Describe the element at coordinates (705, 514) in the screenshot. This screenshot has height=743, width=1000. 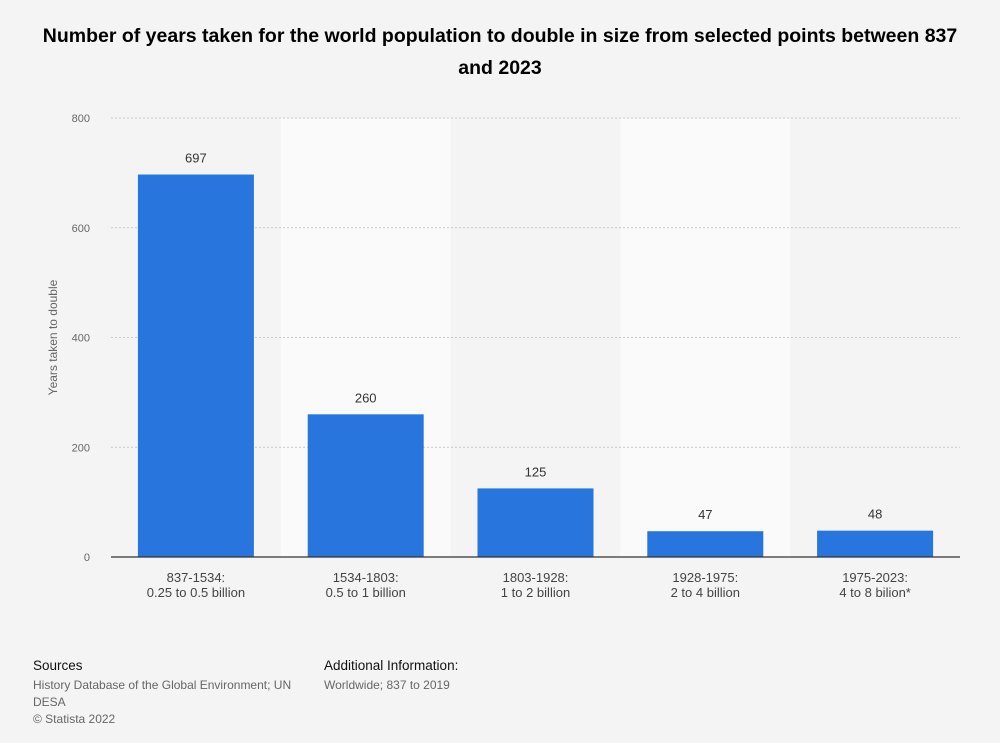
I see `bar-value-label: 47` at that location.